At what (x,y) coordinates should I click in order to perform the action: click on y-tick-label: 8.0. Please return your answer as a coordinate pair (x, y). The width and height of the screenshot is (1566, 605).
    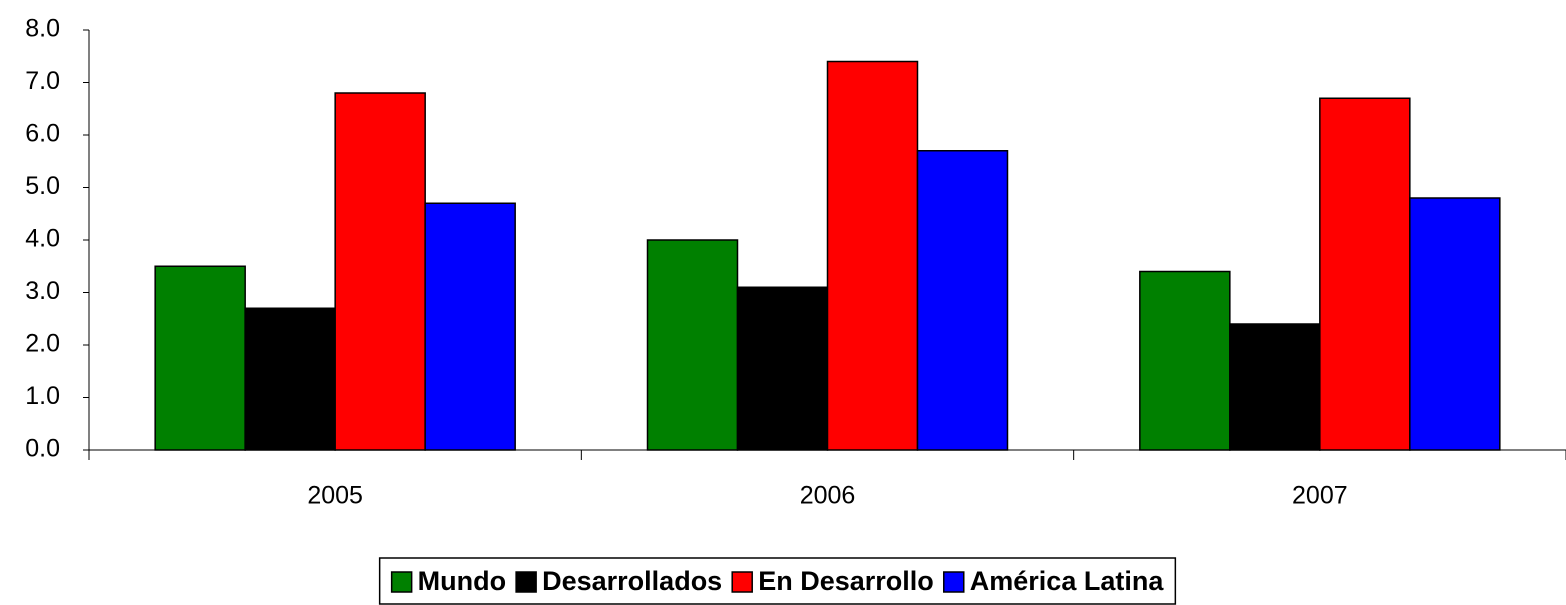
    Looking at the image, I should click on (42, 29).